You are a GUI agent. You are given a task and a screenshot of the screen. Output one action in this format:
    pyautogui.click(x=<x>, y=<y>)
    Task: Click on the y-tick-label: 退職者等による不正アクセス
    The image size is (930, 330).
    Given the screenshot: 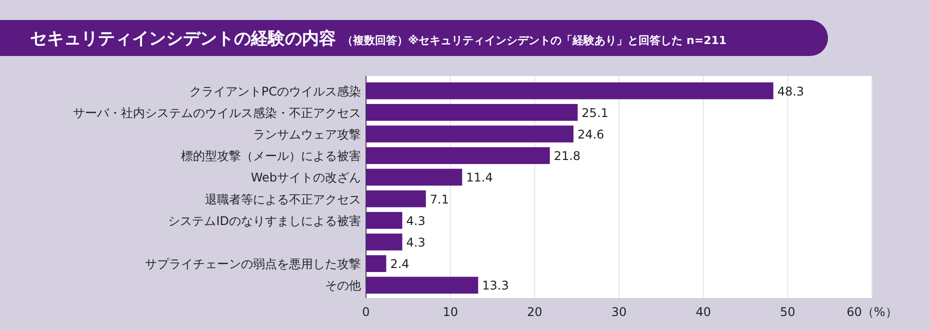 What is the action you would take?
    pyautogui.click(x=283, y=199)
    